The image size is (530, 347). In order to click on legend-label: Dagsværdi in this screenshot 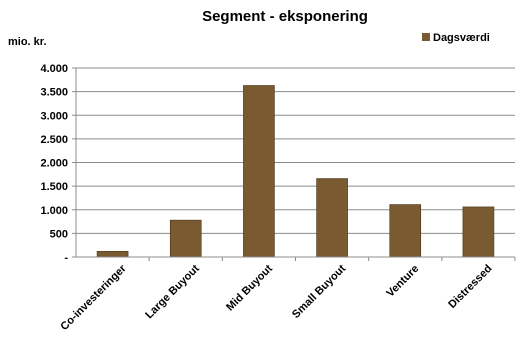, I will do `click(461, 38)`.